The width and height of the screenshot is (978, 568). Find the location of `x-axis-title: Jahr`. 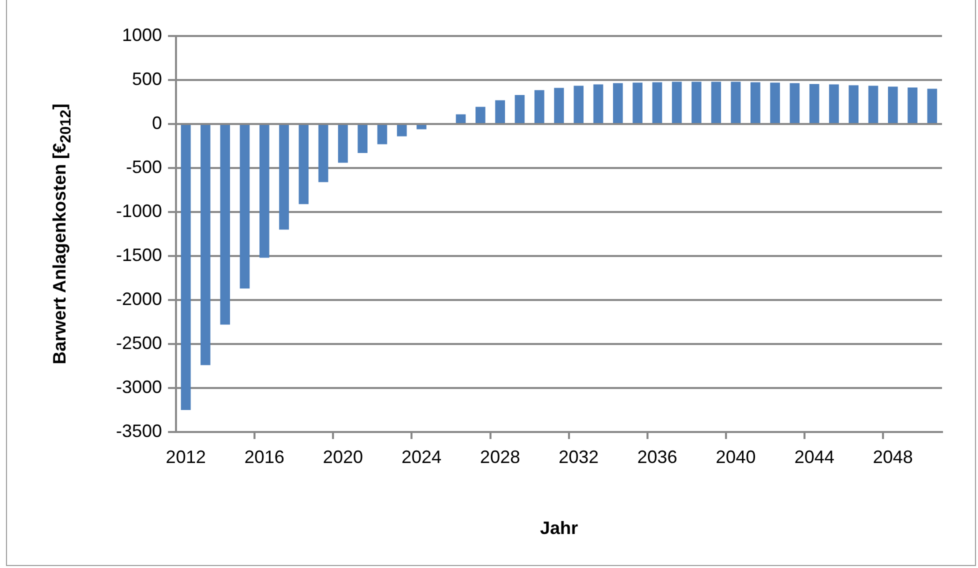

x-axis-title: Jahr is located at coordinates (559, 528).